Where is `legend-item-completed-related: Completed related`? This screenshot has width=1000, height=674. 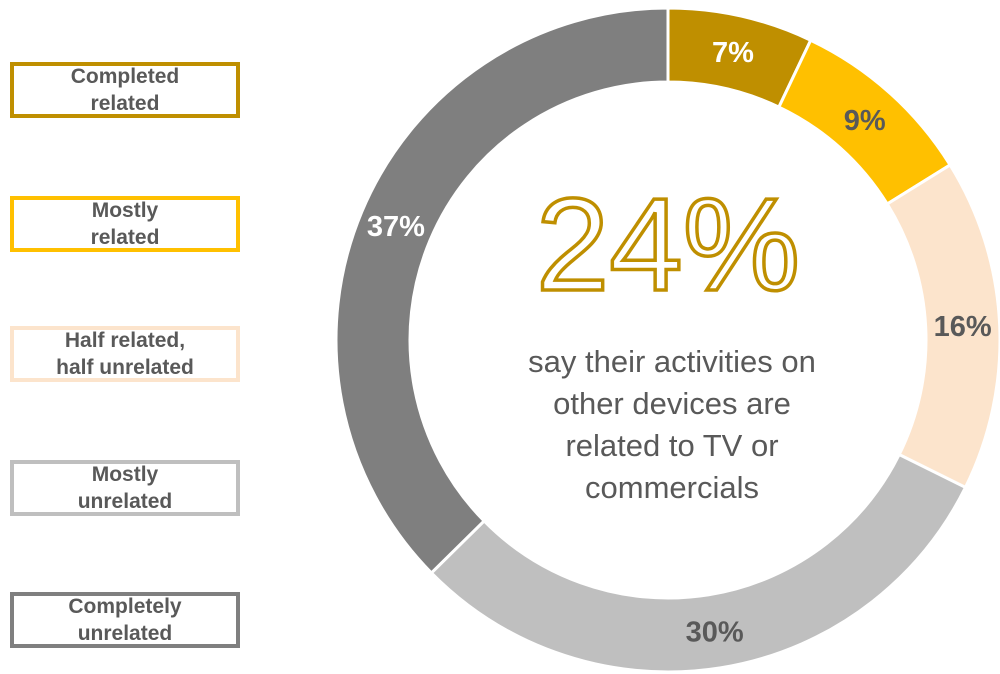
legend-item-completed-related: Completed related is located at coordinates (125, 90).